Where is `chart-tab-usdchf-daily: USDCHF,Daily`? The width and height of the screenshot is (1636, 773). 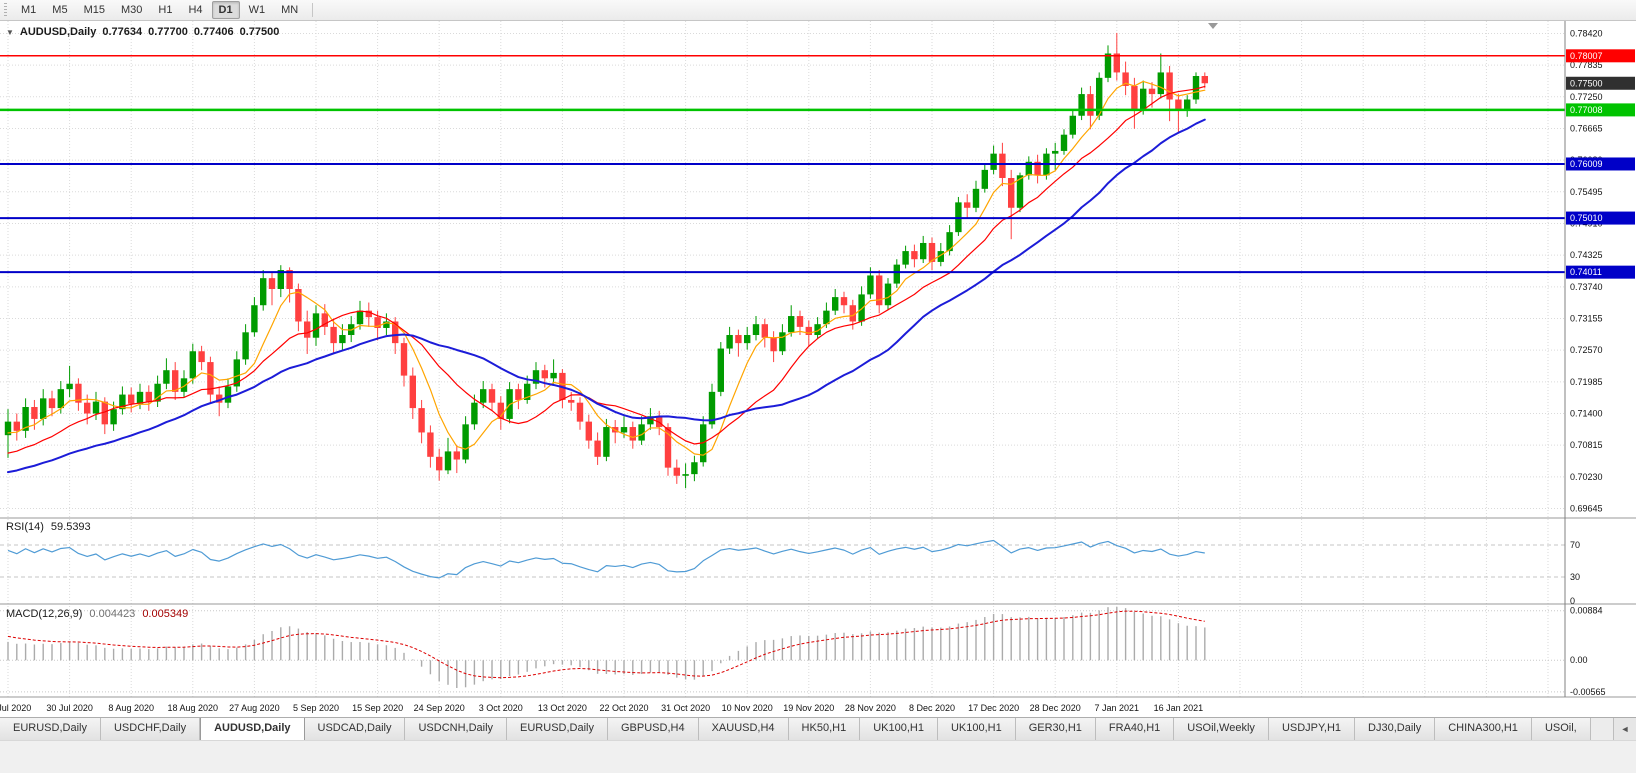 chart-tab-usdchf-daily: USDCHF,Daily is located at coordinates (150, 729).